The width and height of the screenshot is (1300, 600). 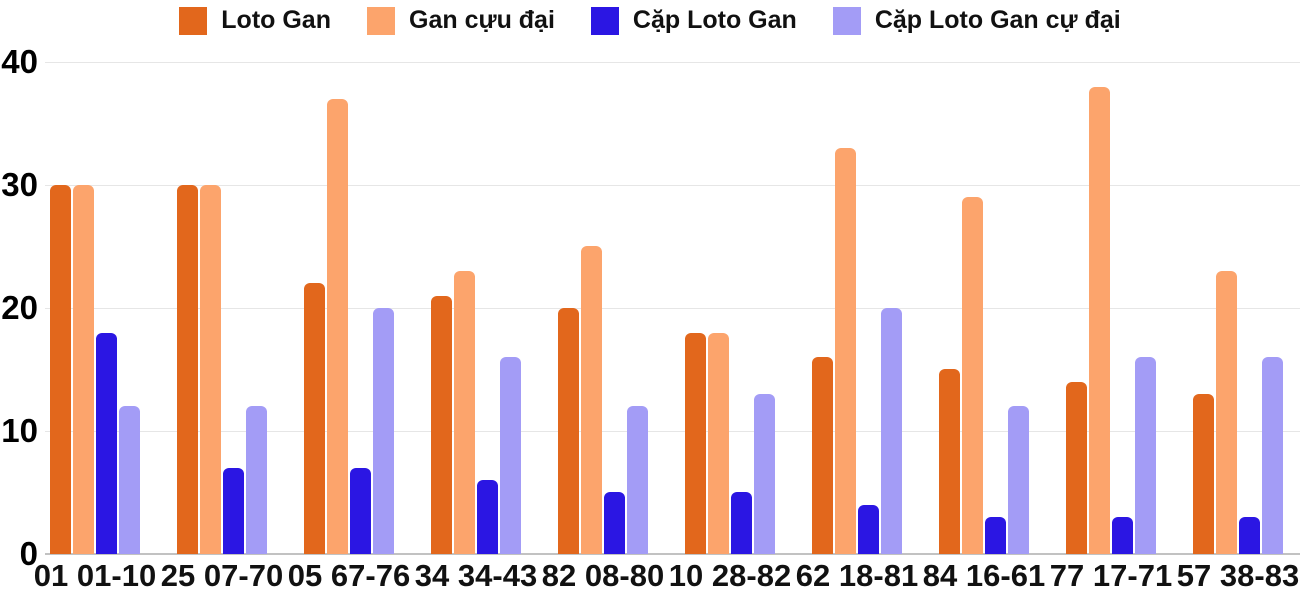 I want to click on legend-item: Cặp Loto Gan cự đại, so click(x=976, y=20).